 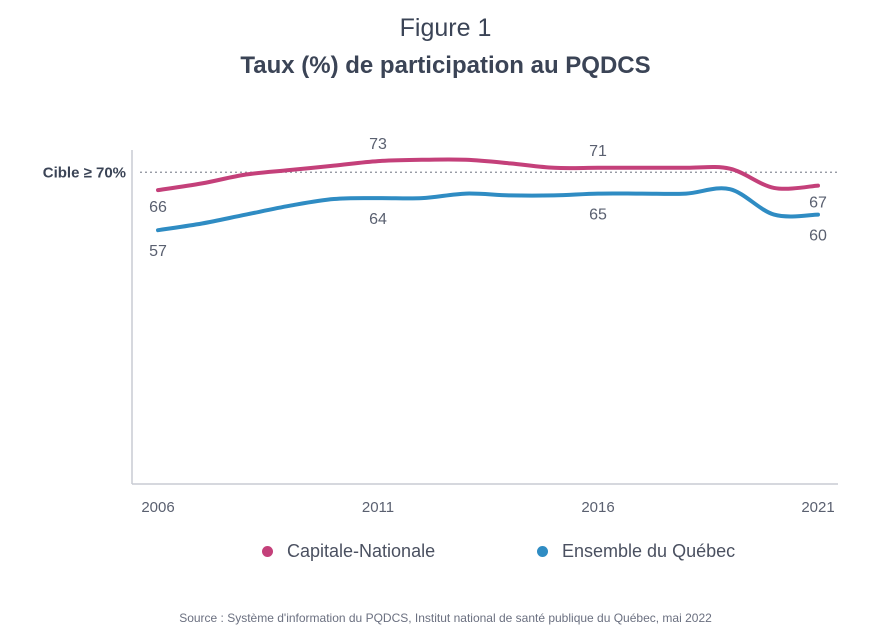 I want to click on series-line-capitale-nationale, so click(x=488, y=175).